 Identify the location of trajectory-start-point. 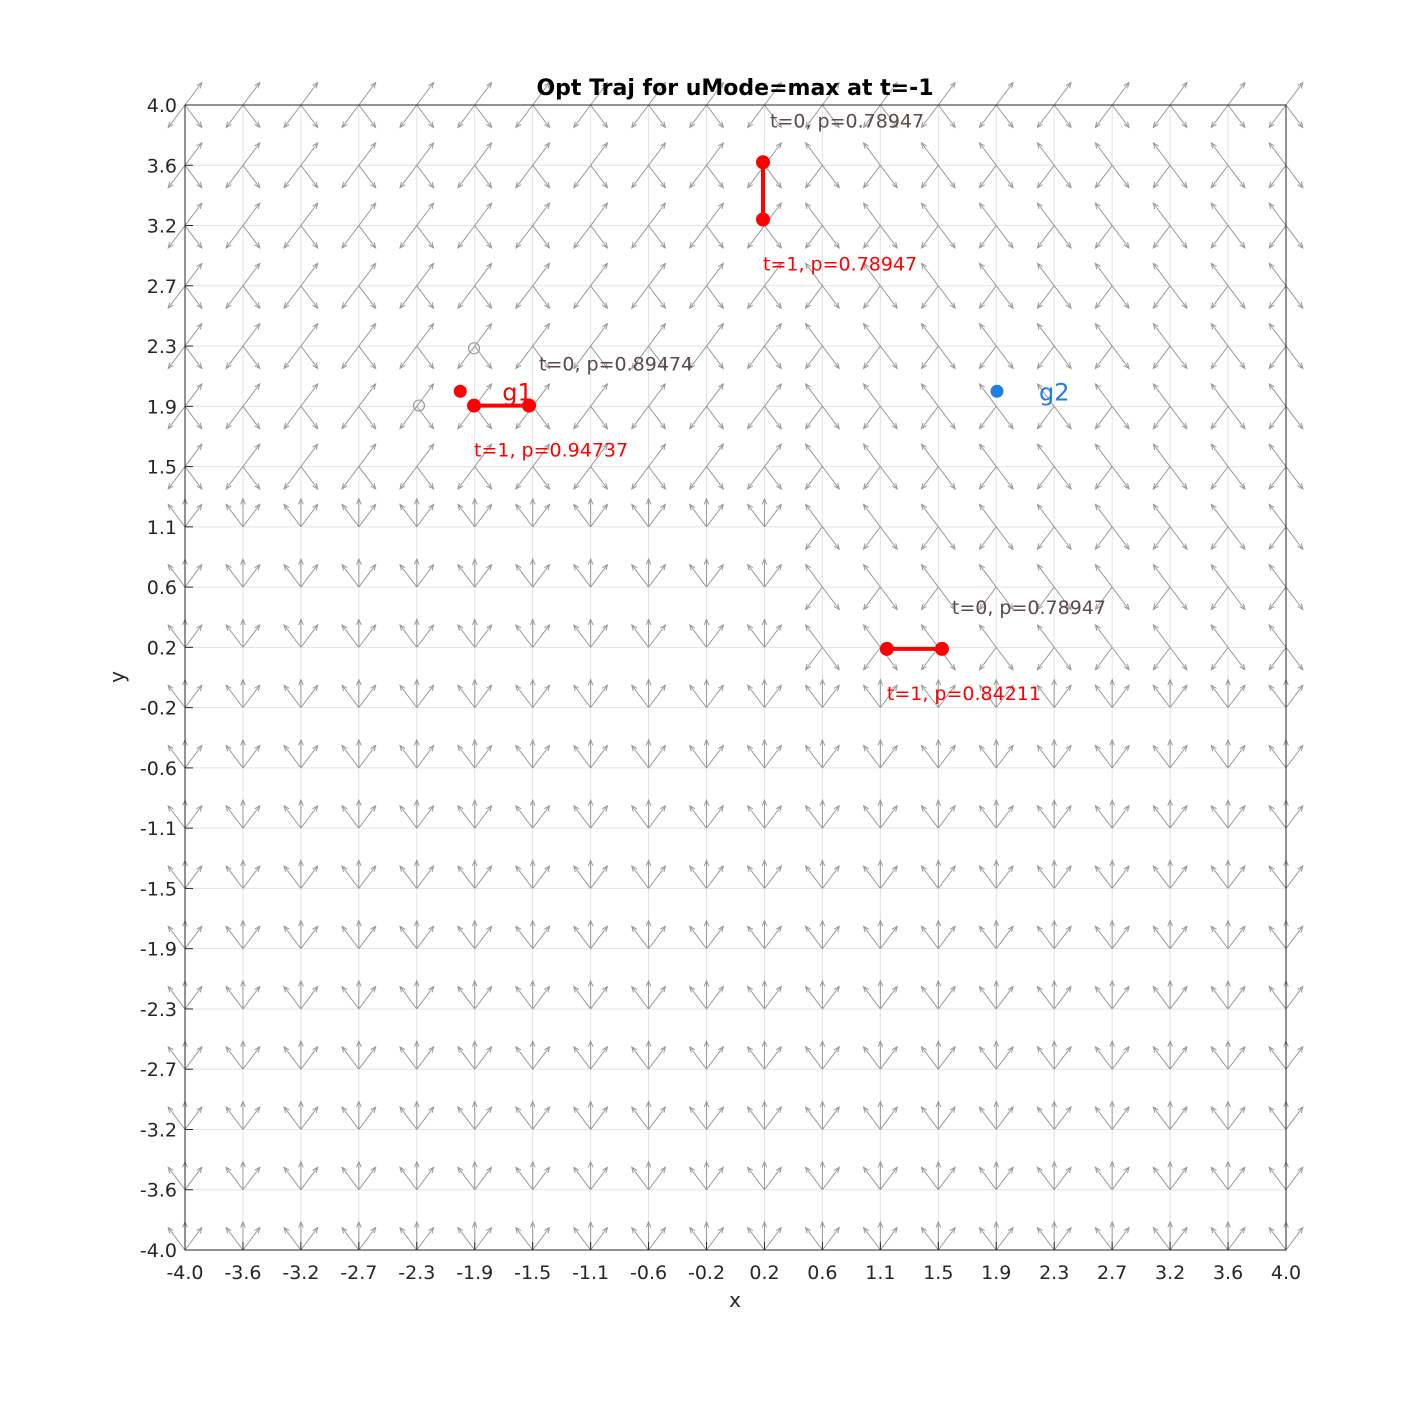
(529, 405).